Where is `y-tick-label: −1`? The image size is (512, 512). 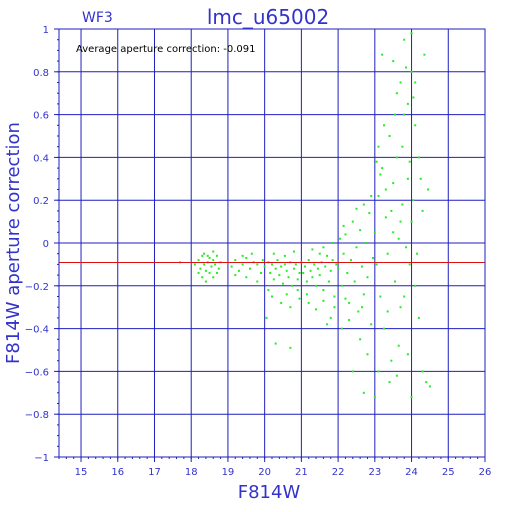 y-tick-label: −1 is located at coordinates (41, 458).